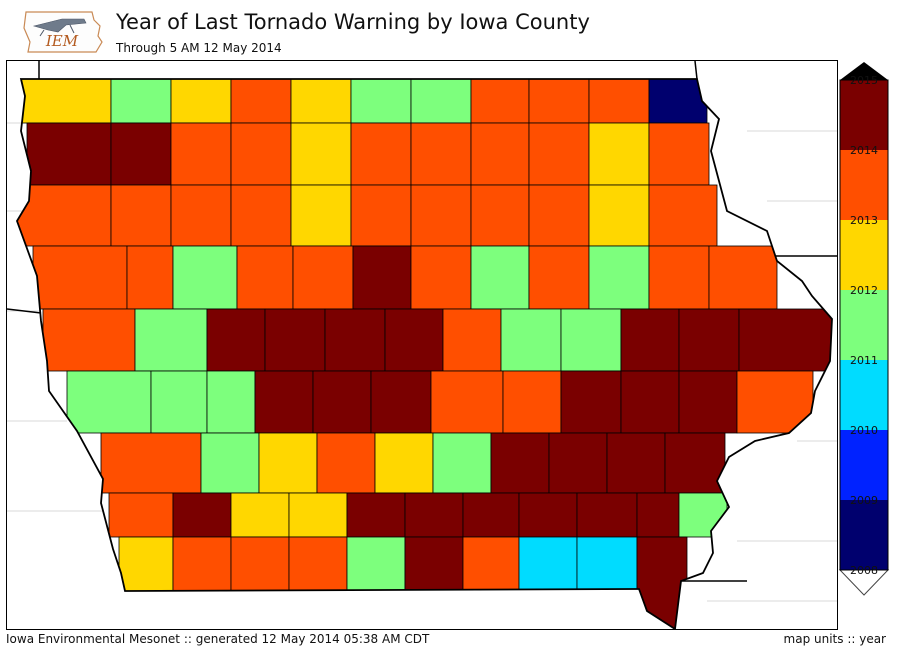 The width and height of the screenshot is (900, 653). I want to click on legend-tick-label: 2011, so click(864, 360).